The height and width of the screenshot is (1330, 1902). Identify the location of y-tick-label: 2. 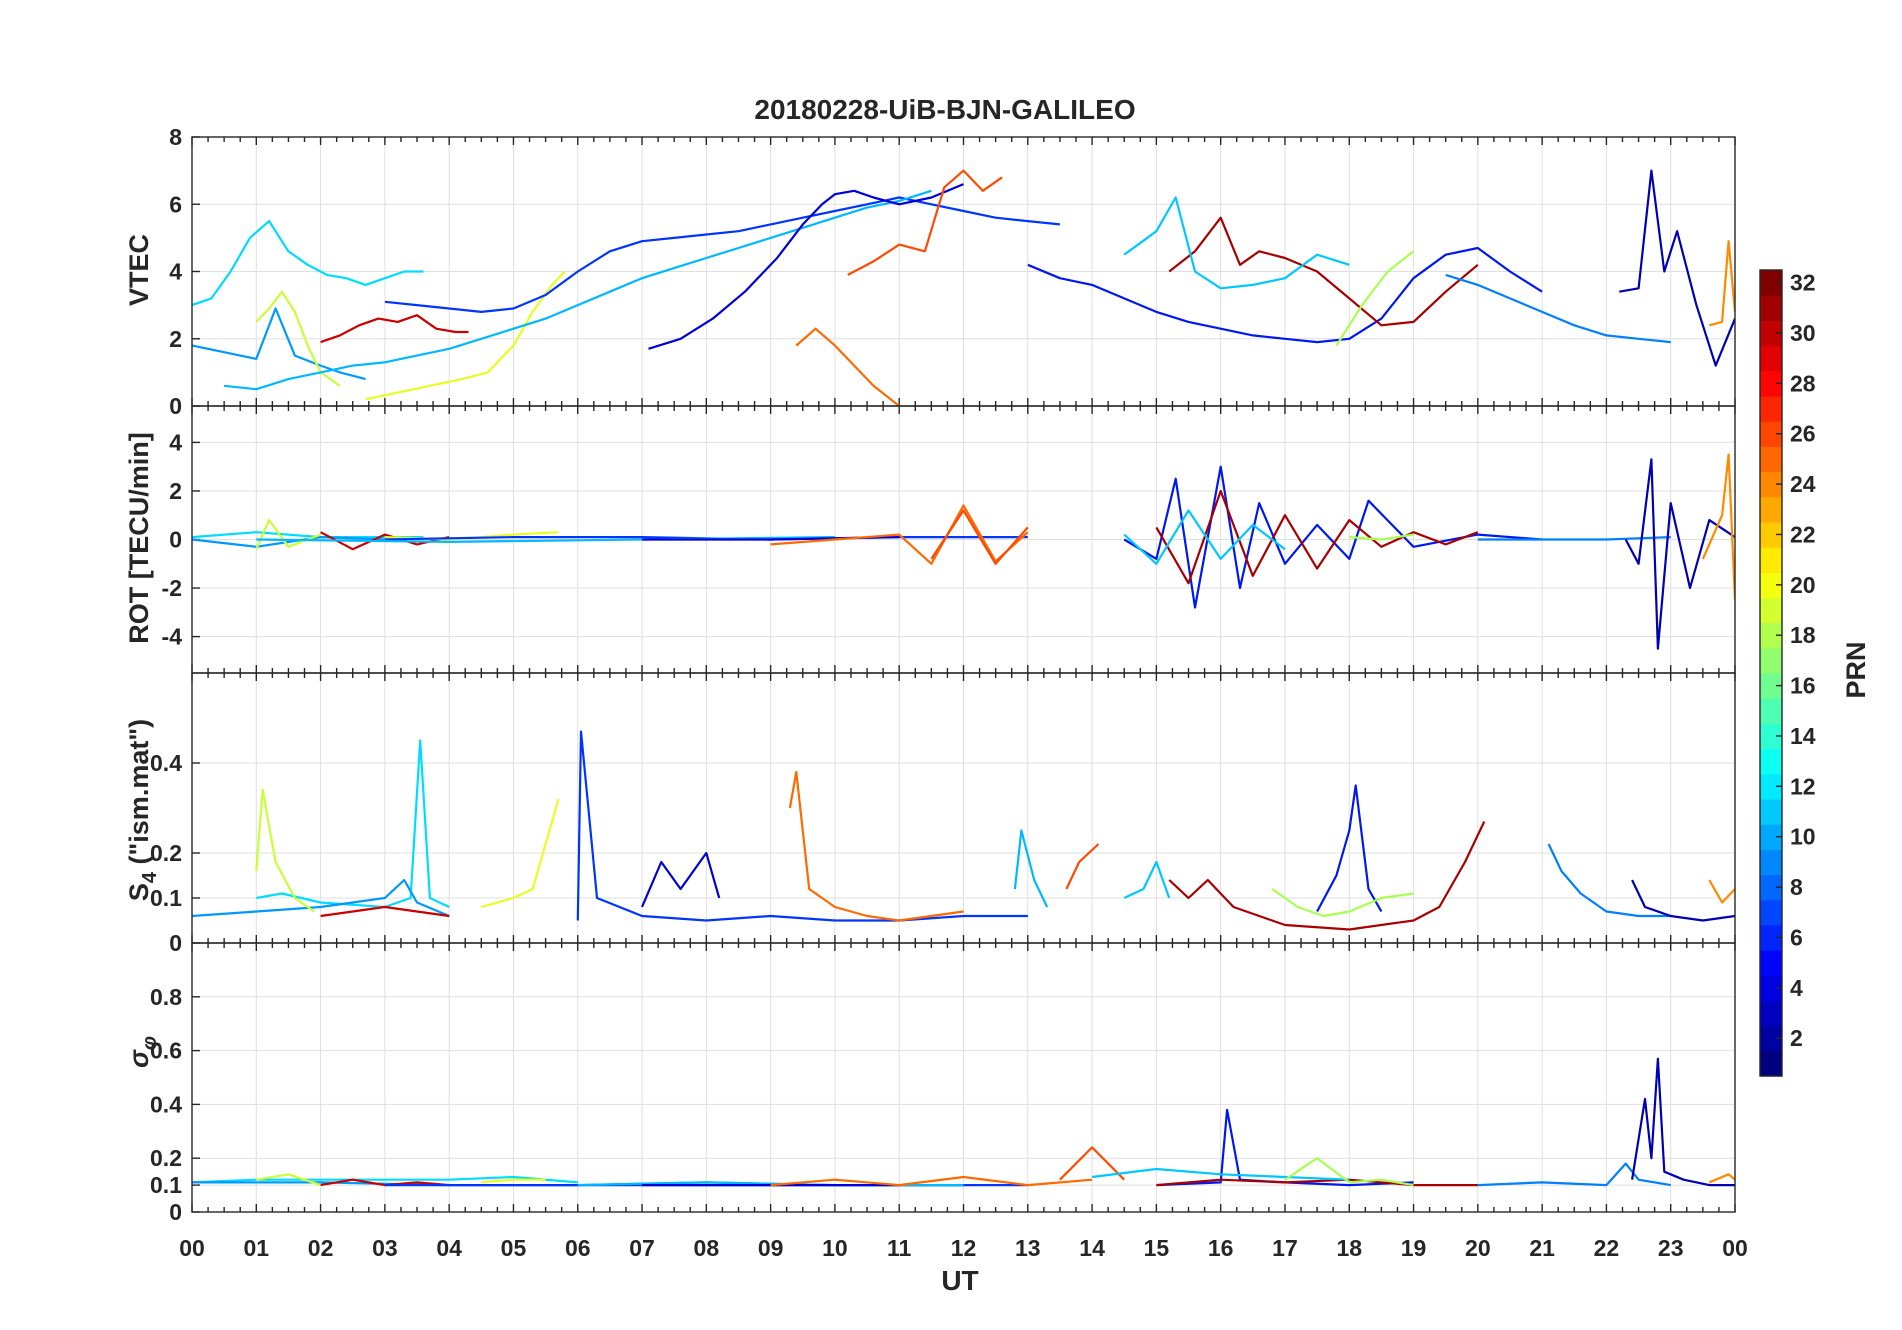
(175, 339).